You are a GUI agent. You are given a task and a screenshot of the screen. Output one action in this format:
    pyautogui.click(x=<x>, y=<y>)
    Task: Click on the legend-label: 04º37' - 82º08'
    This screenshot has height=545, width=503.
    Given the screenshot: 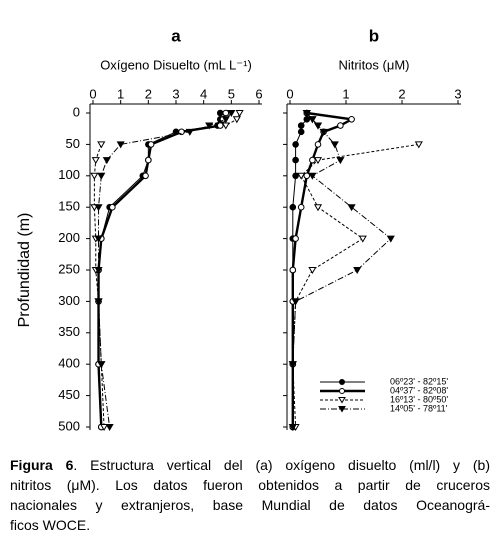 What is the action you would take?
    pyautogui.click(x=419, y=390)
    